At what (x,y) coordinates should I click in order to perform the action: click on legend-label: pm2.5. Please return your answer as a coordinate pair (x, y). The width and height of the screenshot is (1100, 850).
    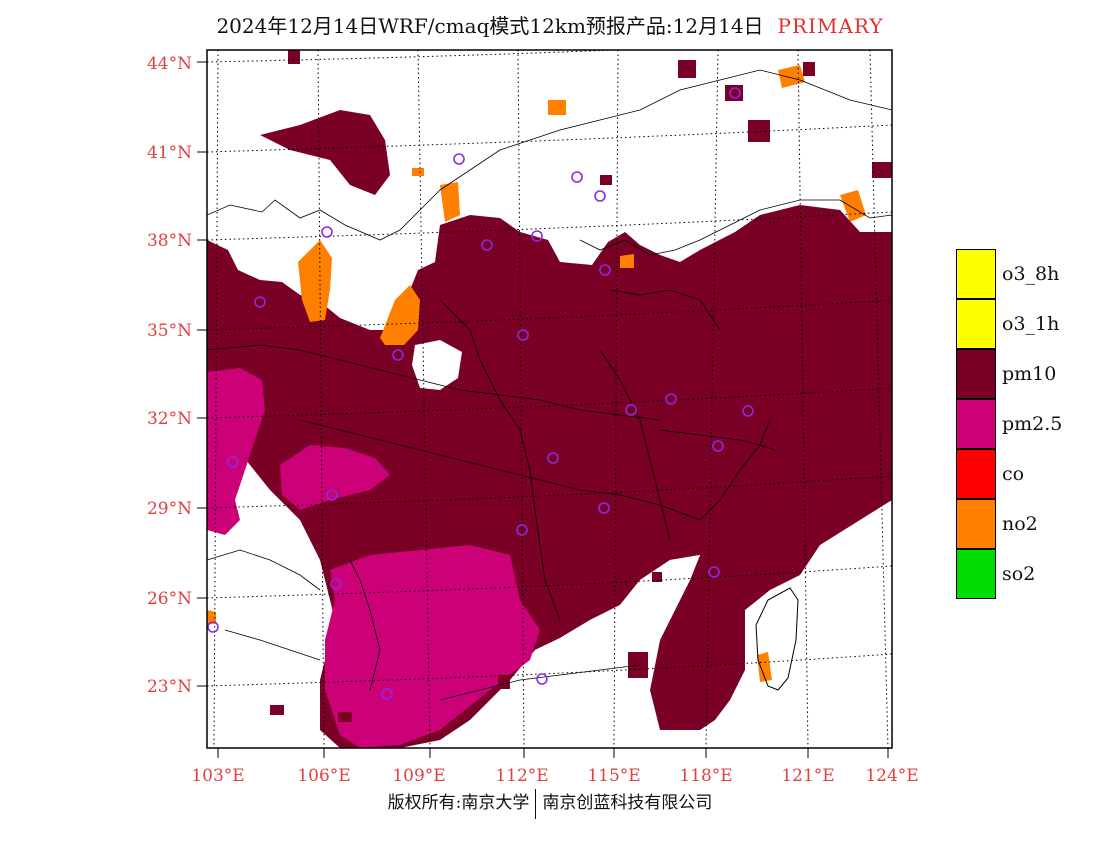
    Looking at the image, I should click on (1032, 424).